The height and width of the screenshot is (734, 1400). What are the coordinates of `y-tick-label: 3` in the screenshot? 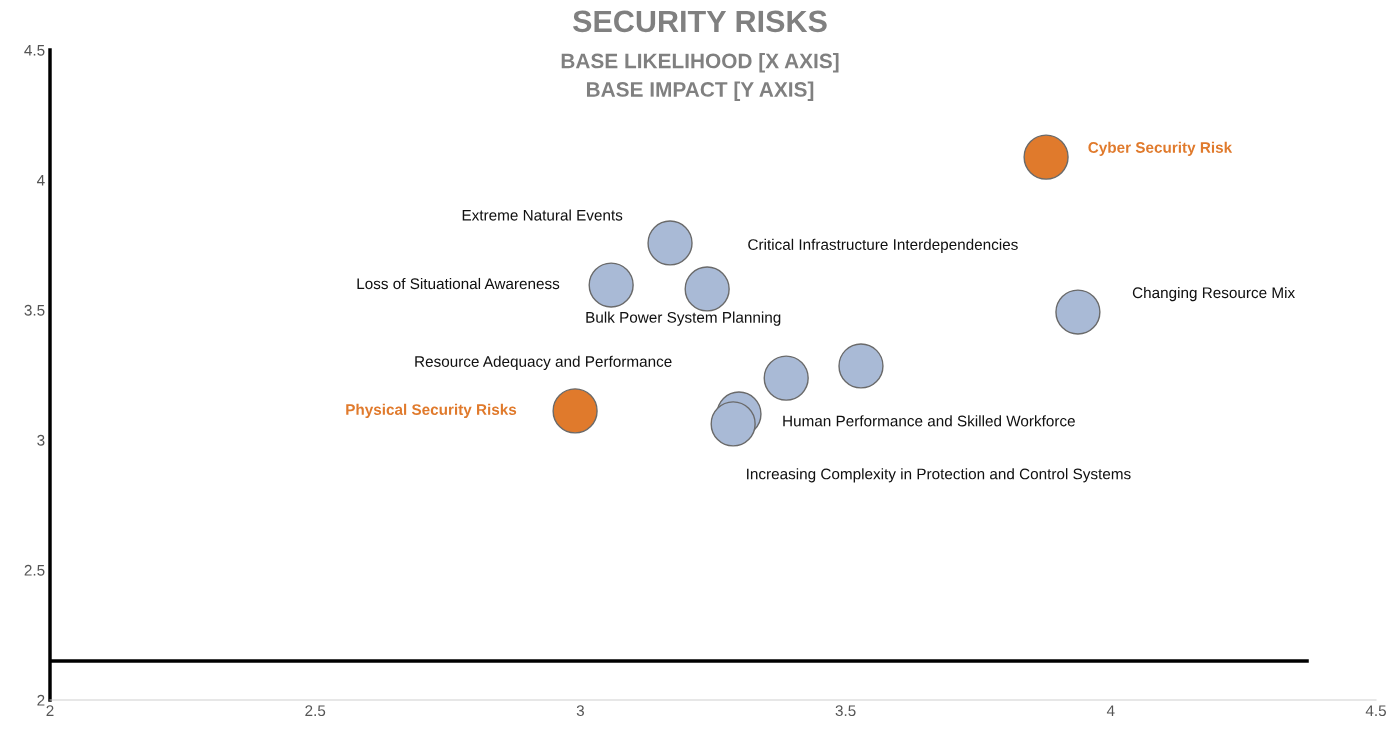 It's located at (41, 440).